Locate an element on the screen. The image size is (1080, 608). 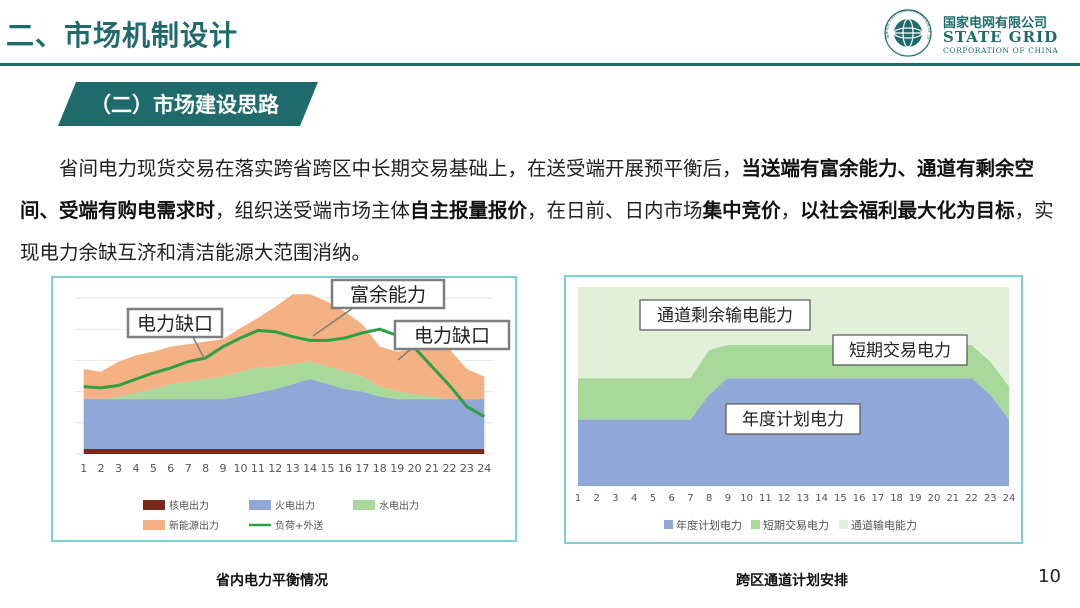
load-line is located at coordinates (284, 372).